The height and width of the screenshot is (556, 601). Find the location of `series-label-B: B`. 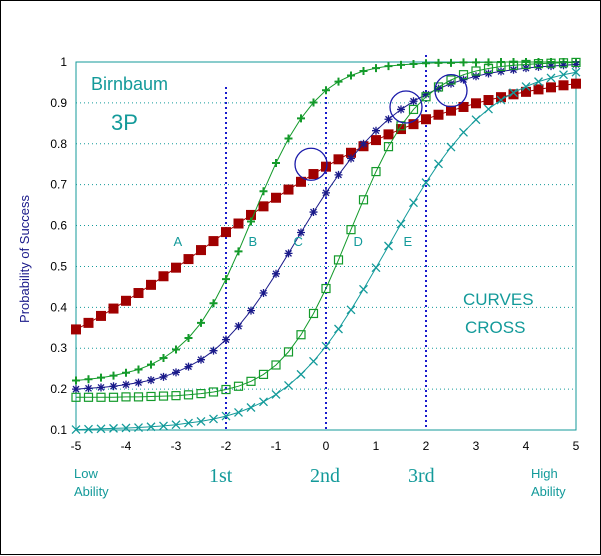

series-label-B: B is located at coordinates (253, 241).